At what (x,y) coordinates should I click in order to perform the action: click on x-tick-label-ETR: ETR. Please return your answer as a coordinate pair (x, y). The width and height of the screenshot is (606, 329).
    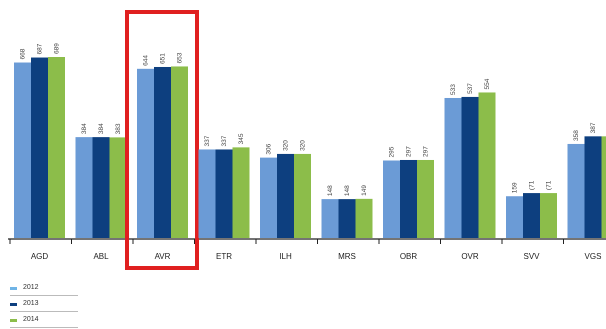
    Looking at the image, I should click on (224, 256).